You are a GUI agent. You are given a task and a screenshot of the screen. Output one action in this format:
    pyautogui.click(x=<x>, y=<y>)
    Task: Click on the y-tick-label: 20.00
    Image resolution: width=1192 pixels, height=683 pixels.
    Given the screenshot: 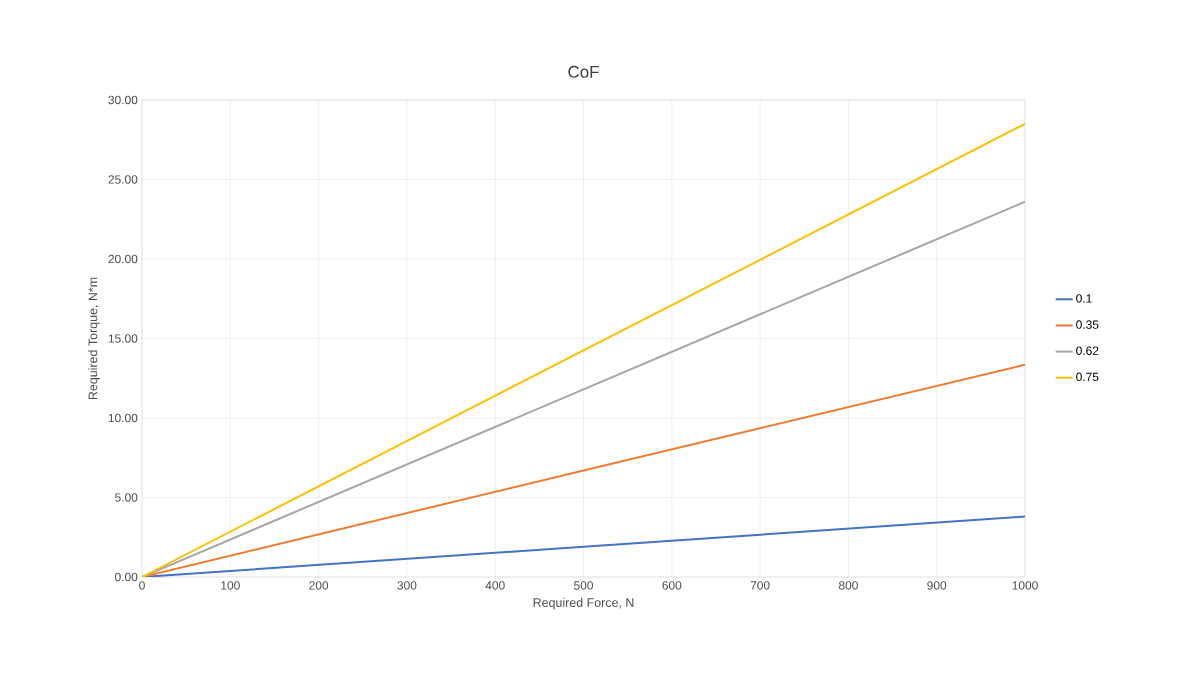 What is the action you would take?
    pyautogui.click(x=123, y=259)
    